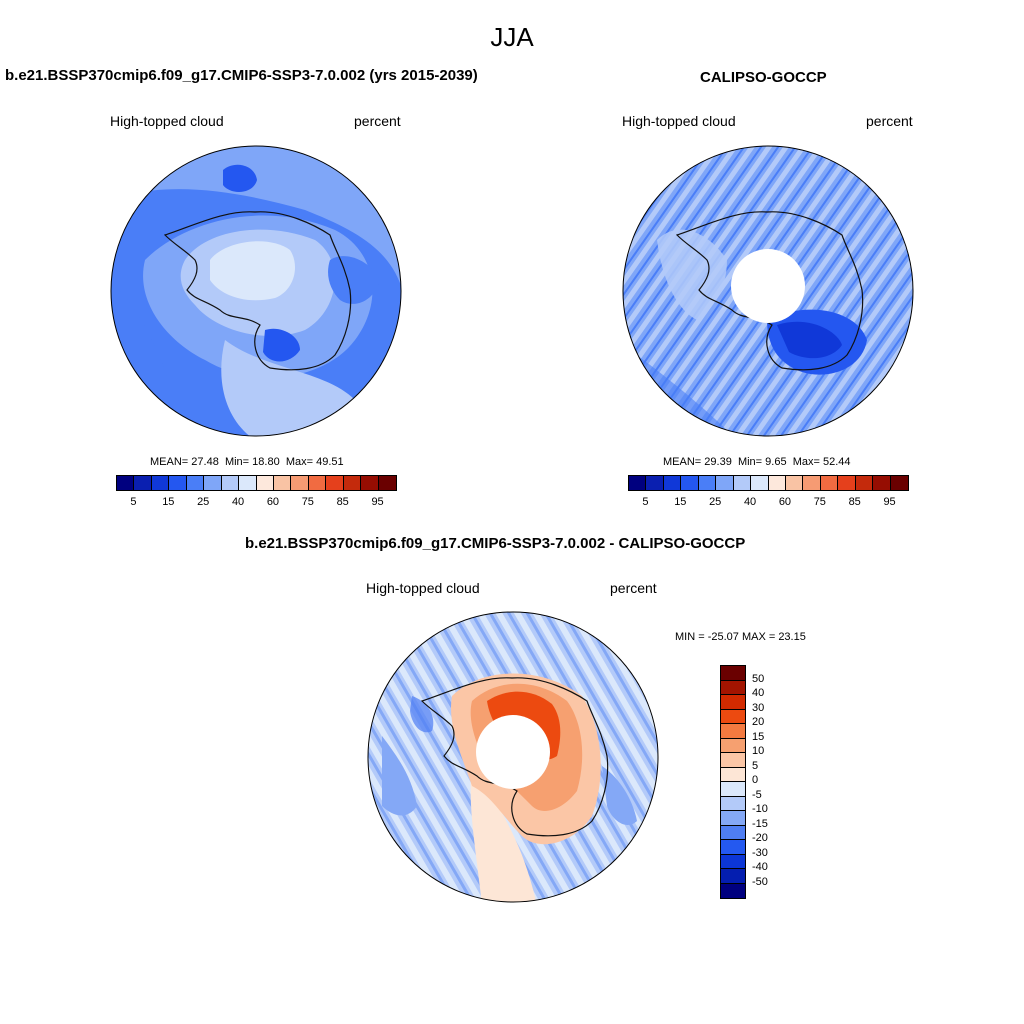 The width and height of the screenshot is (1024, 1024). Describe the element at coordinates (760, 838) in the screenshot. I see `panel-3-colorbar-tick-label: -20` at that location.